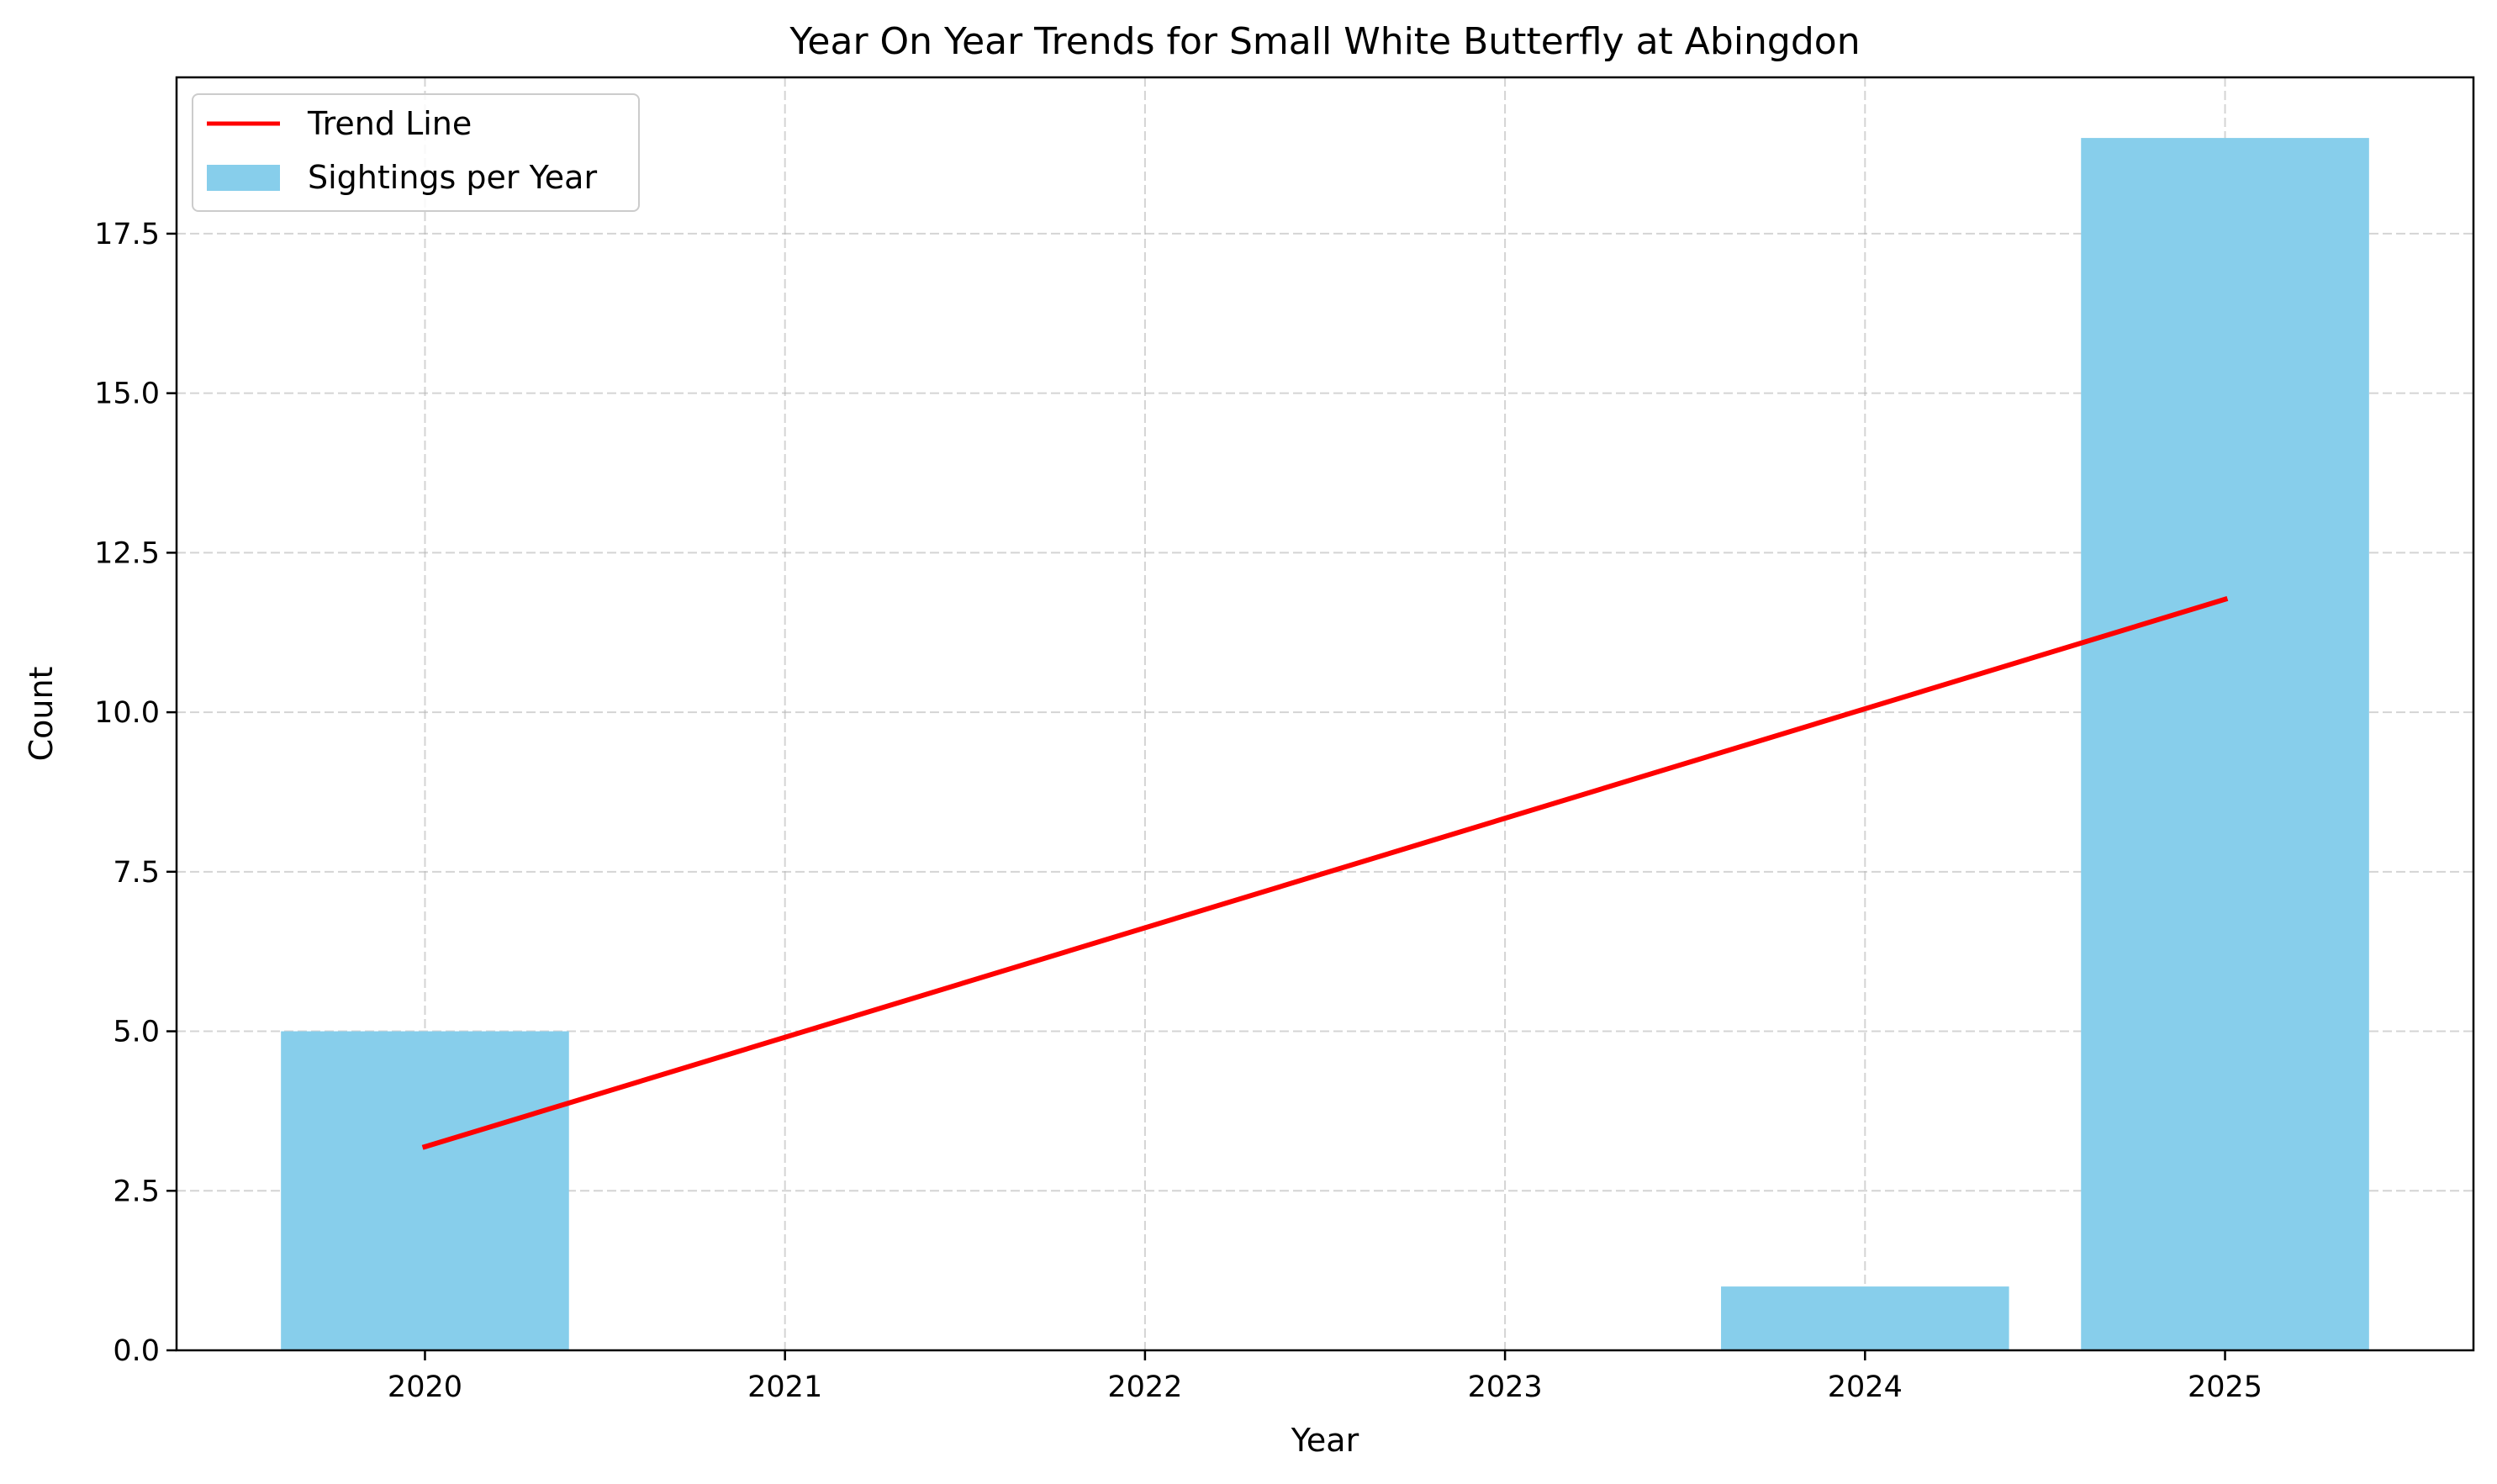  What do you see at coordinates (41, 714) in the screenshot?
I see `y-axis-label: Count` at bounding box center [41, 714].